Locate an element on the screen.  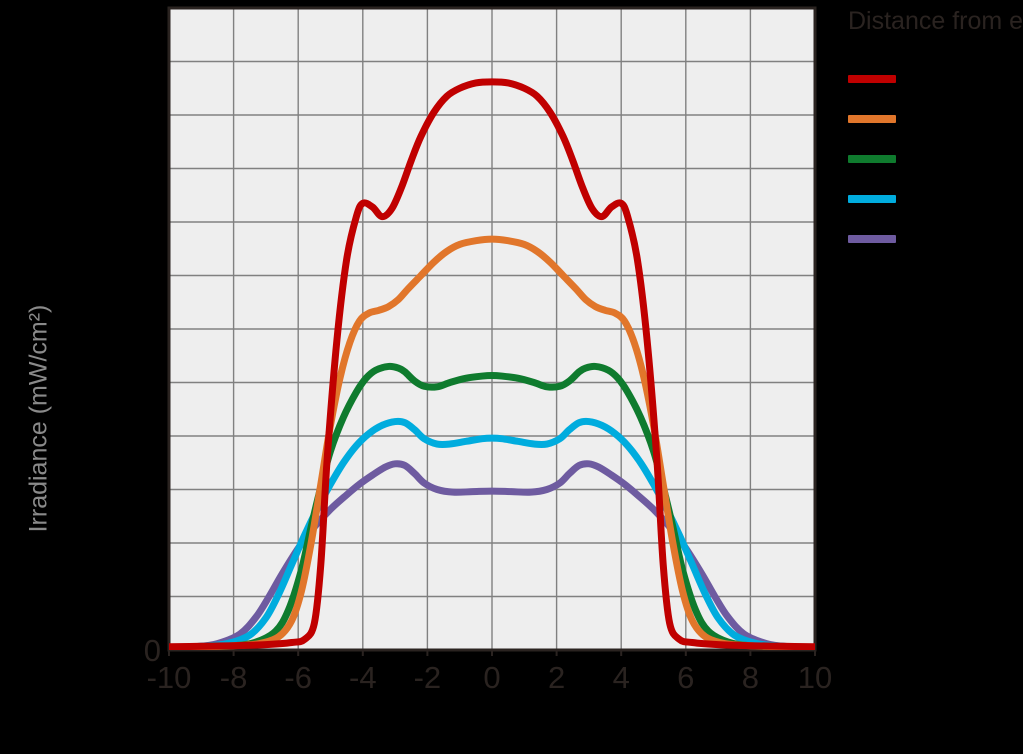
x-axis-tick-label: -8 is located at coordinates (233, 677).